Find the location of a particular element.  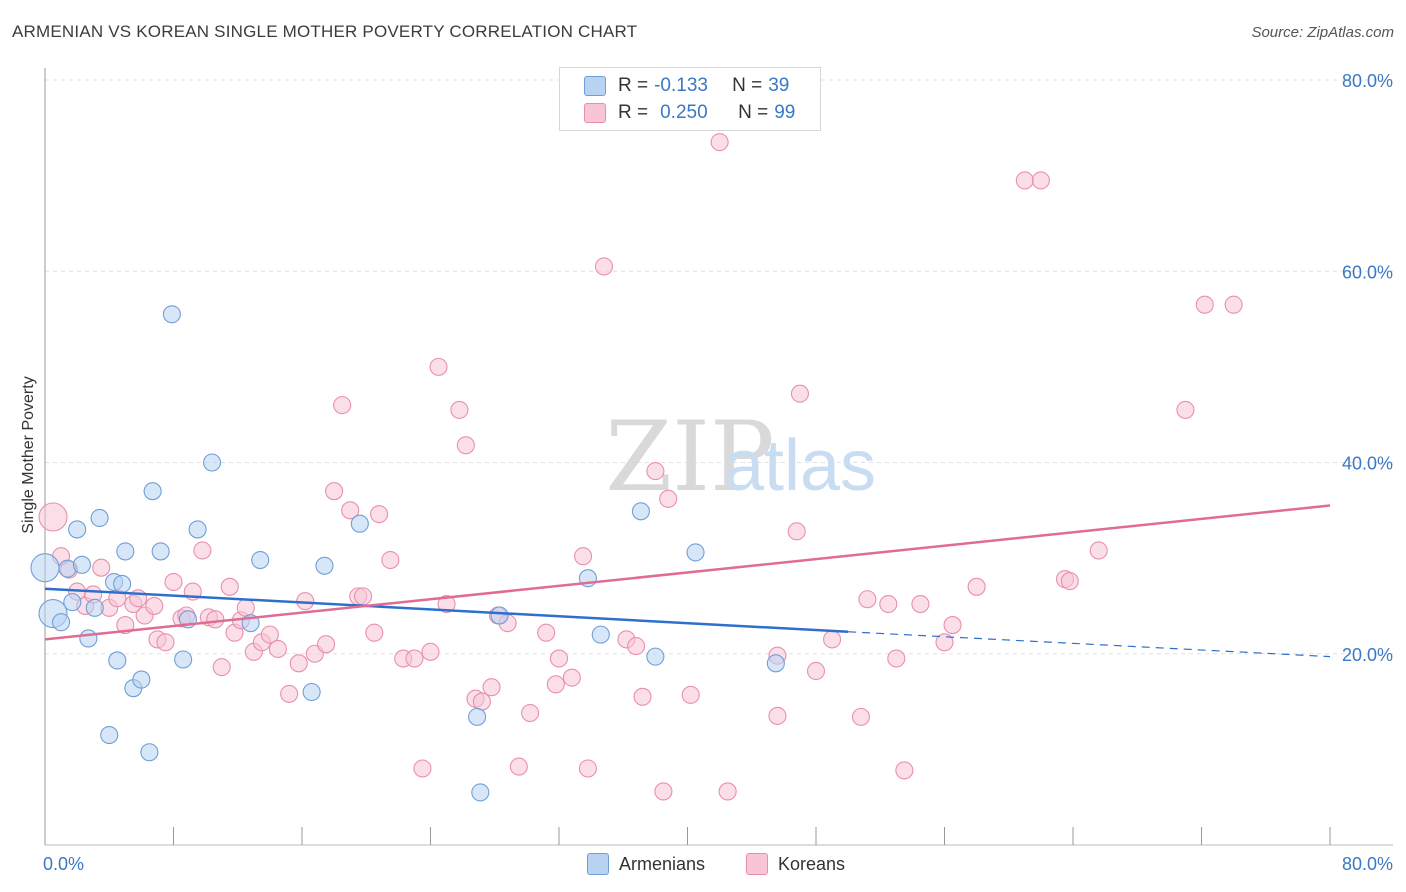

watermark-atlas: atlas is located at coordinates (800, 466).